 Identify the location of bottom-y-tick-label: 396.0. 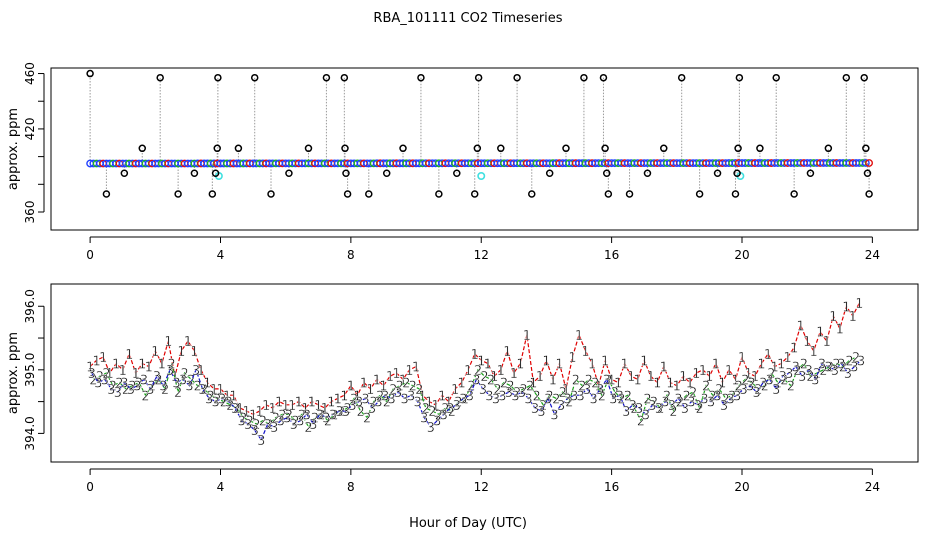
(30, 306).